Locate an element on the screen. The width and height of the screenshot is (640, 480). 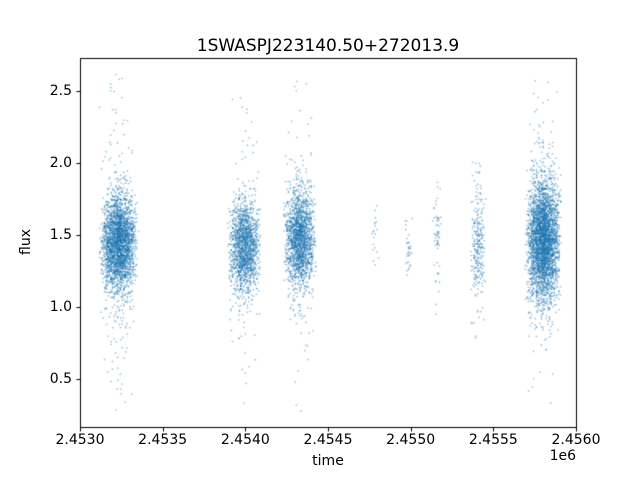
x-tick-label: 2.4530 is located at coordinates (80, 440).